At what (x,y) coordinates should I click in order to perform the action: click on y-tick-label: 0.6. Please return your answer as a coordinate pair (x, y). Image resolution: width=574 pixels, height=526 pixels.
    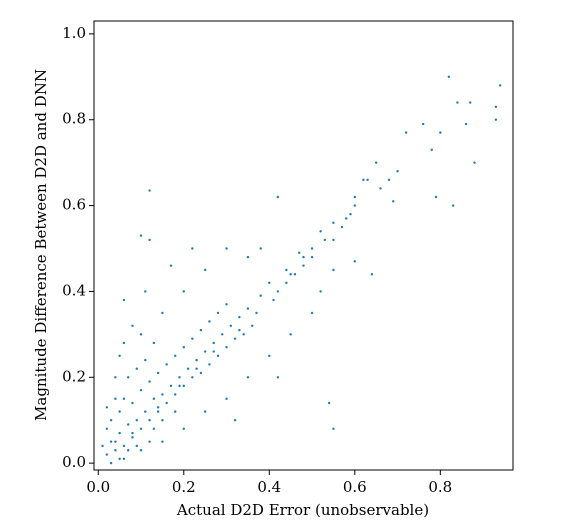
    Looking at the image, I should click on (74, 205).